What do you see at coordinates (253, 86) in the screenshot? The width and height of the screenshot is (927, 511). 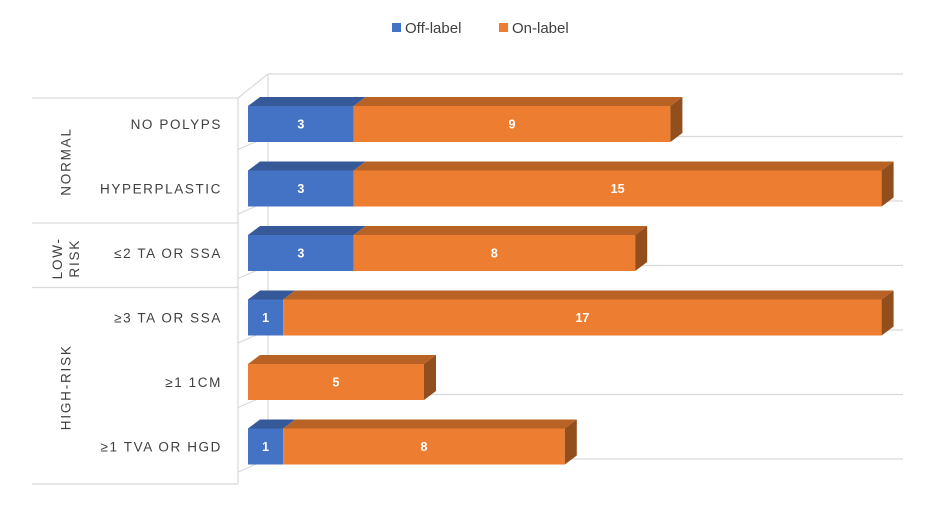 I see `floor-slant` at bounding box center [253, 86].